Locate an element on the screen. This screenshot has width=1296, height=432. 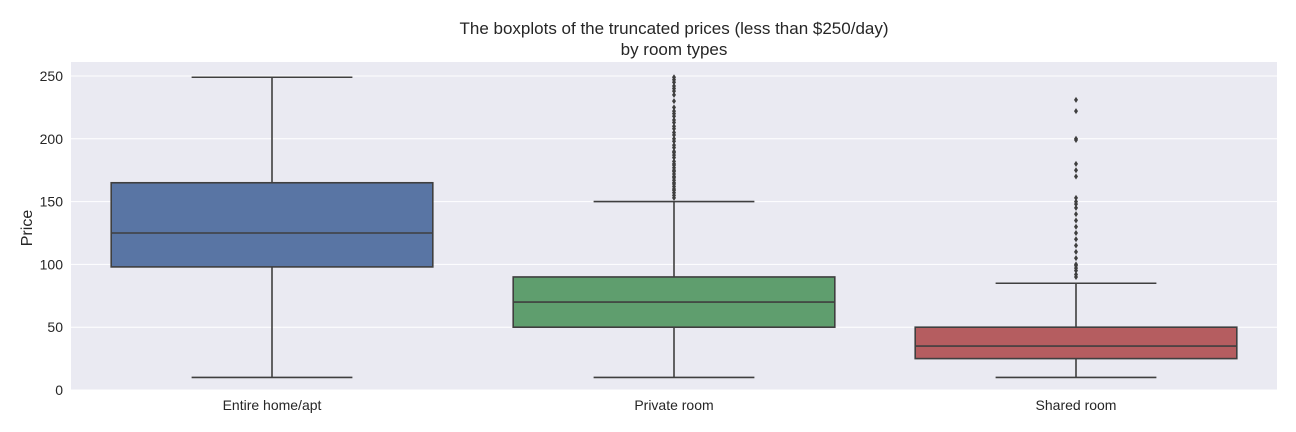
y-tick-label: 50 is located at coordinates (55, 327).